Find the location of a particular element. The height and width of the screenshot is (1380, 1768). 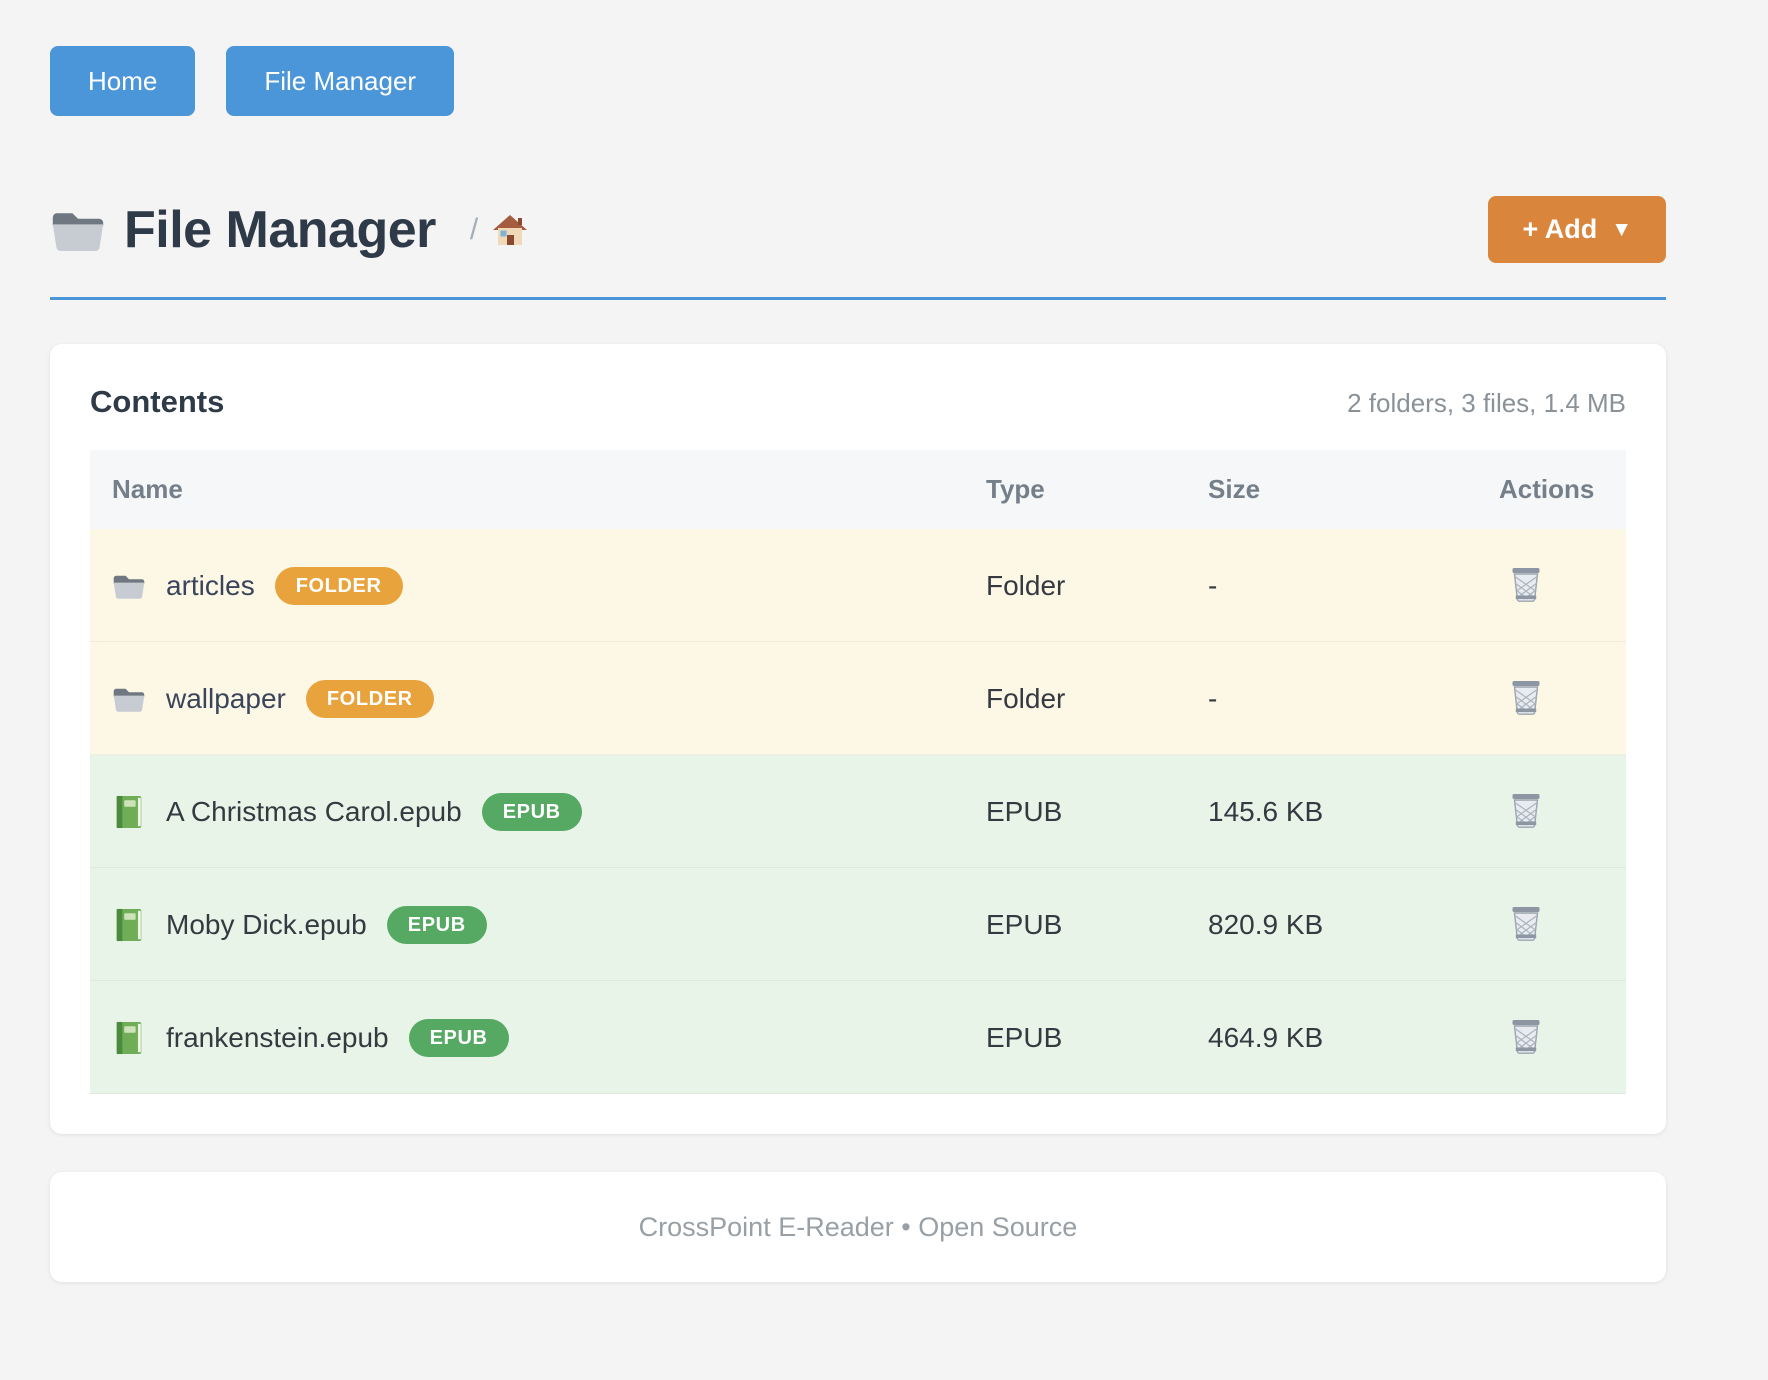

file-name-link: articles is located at coordinates (210, 585).